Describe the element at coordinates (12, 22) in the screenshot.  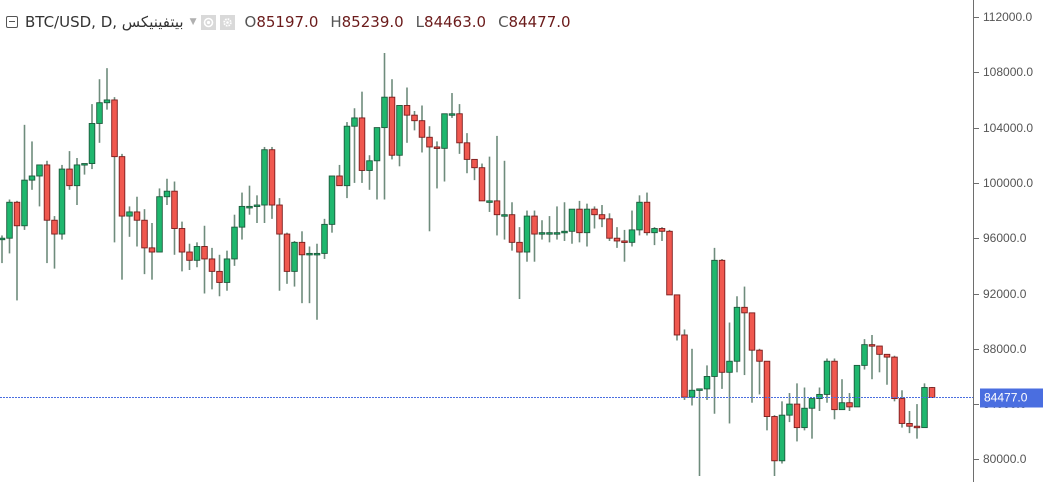
I see `collapse-legend-icon` at that location.